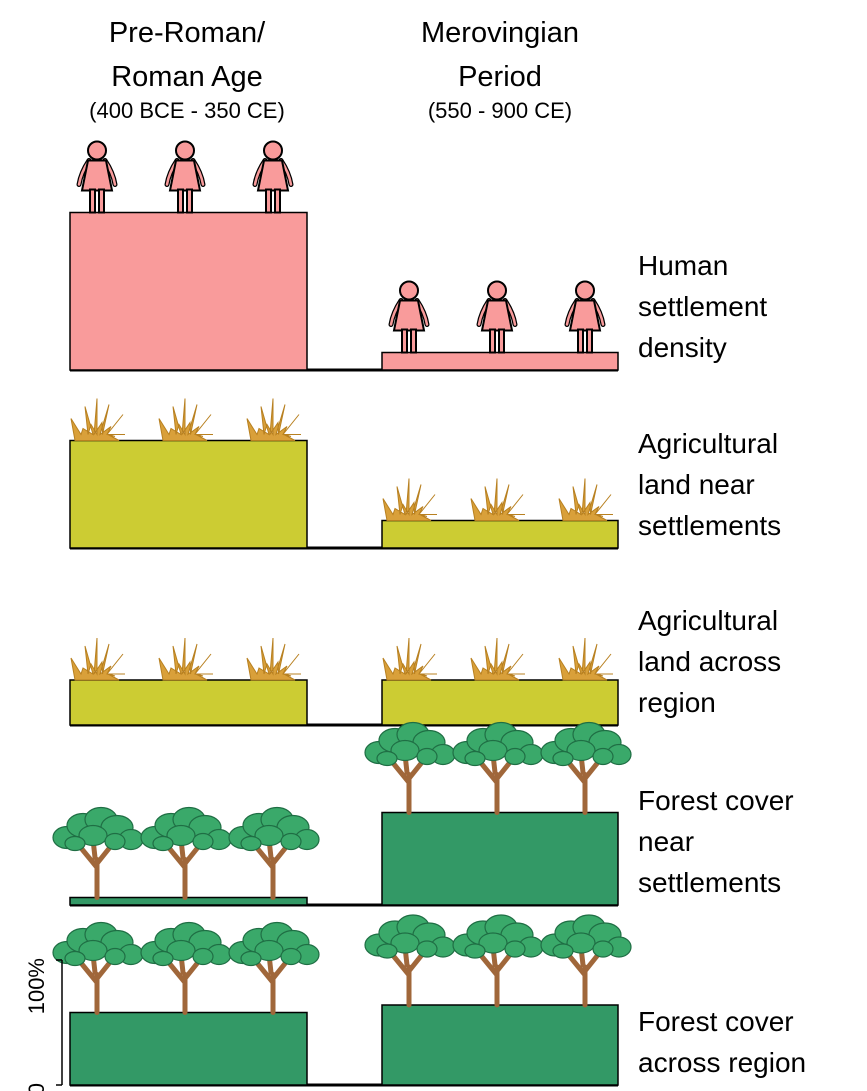  What do you see at coordinates (500, 110) in the screenshot?
I see `period-dates: (550 - 900 CE)` at bounding box center [500, 110].